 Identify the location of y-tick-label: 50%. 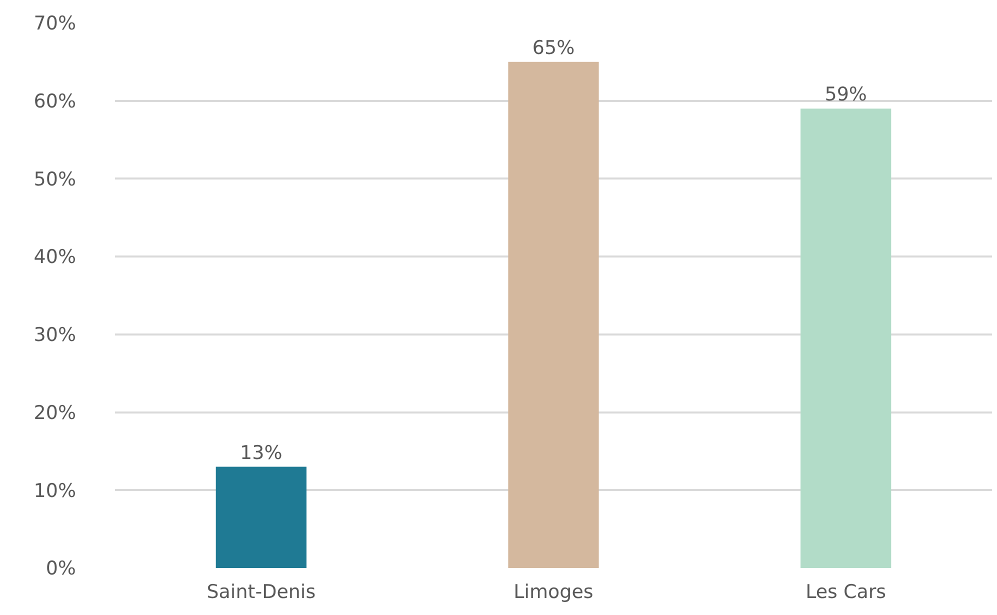
(55, 179).